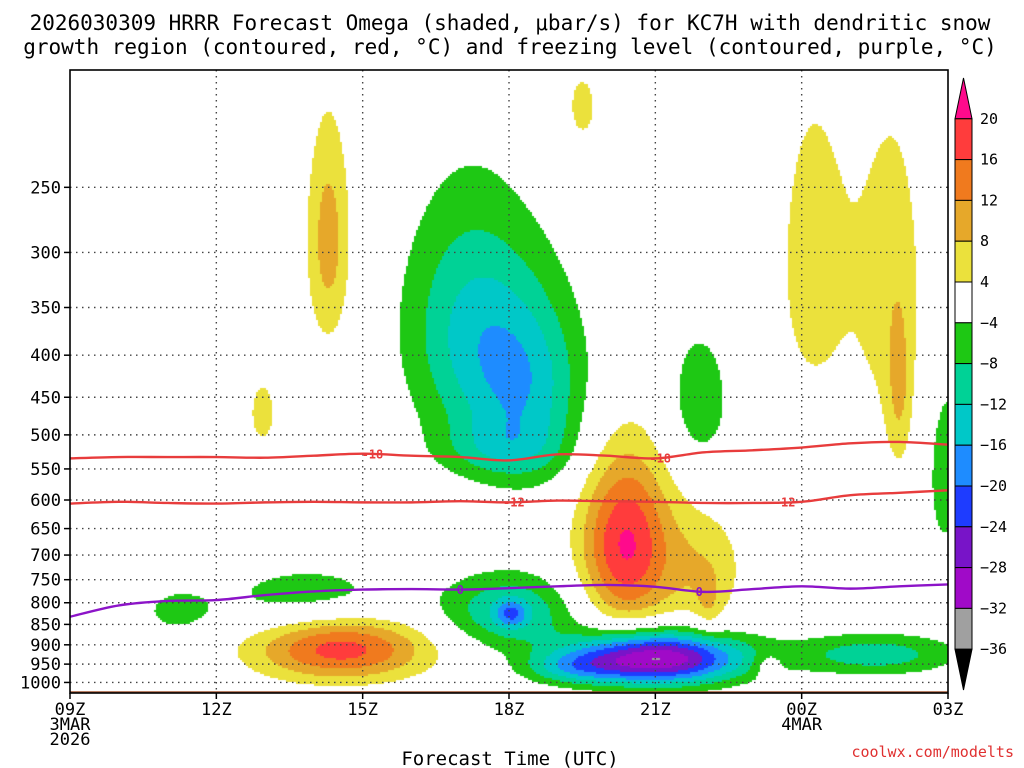 Image resolution: width=1024 pixels, height=768 pixels. I want to click on y-tick-label-300: 300, so click(45, 253).